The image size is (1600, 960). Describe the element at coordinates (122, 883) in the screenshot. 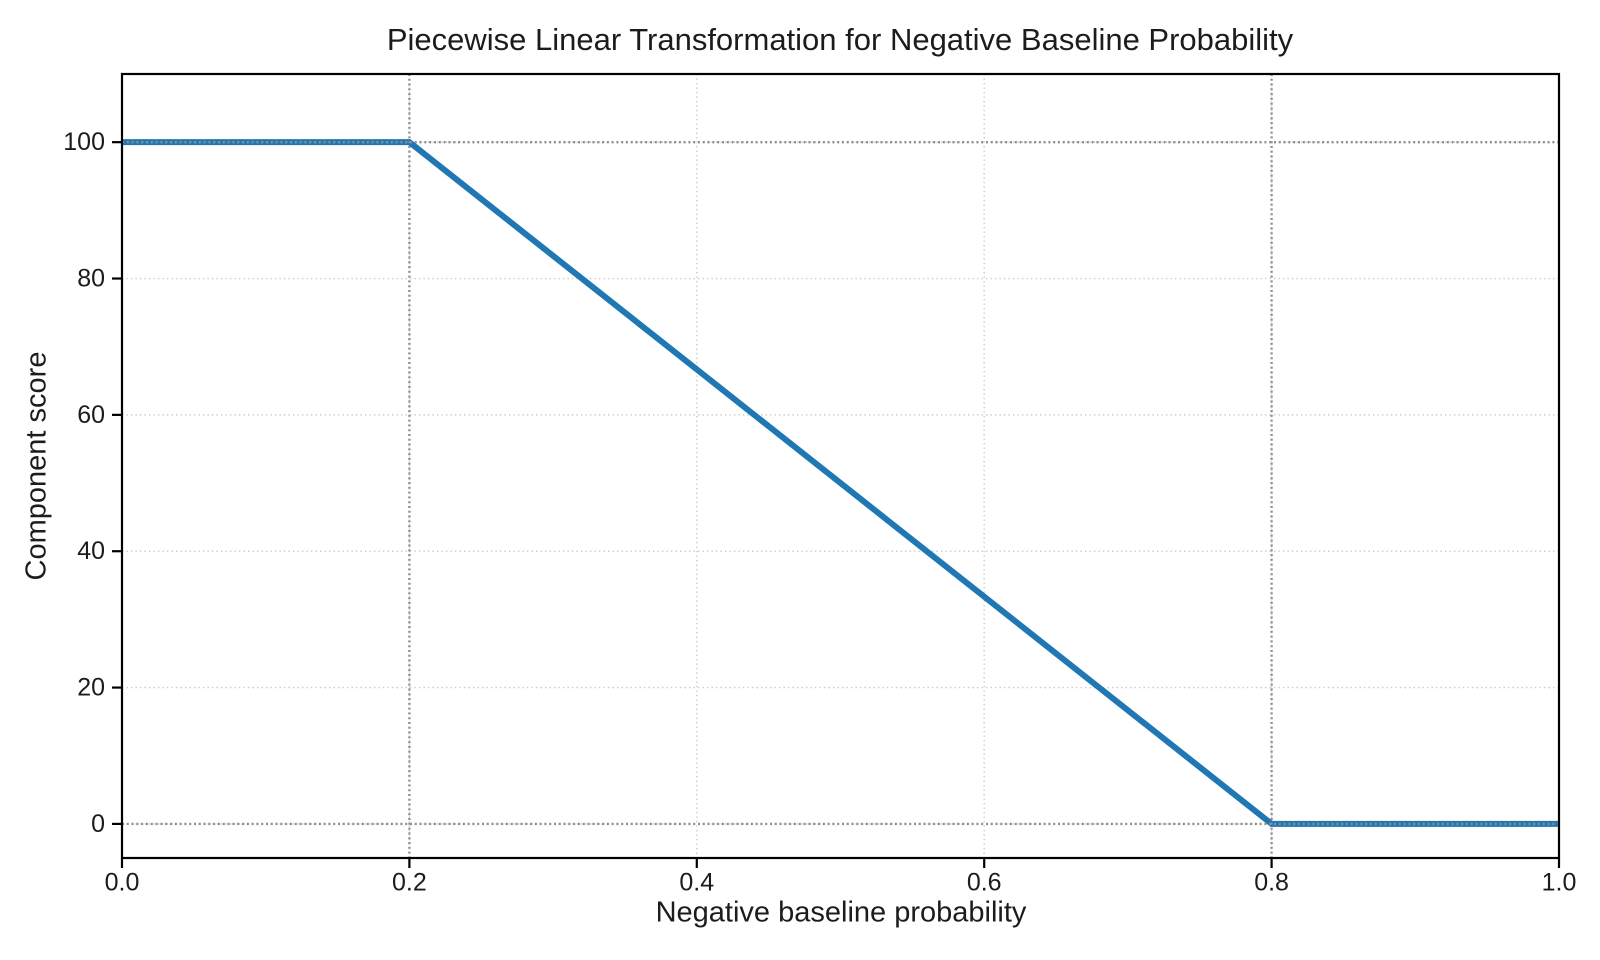

I see `x-tick-label: 0.0` at that location.